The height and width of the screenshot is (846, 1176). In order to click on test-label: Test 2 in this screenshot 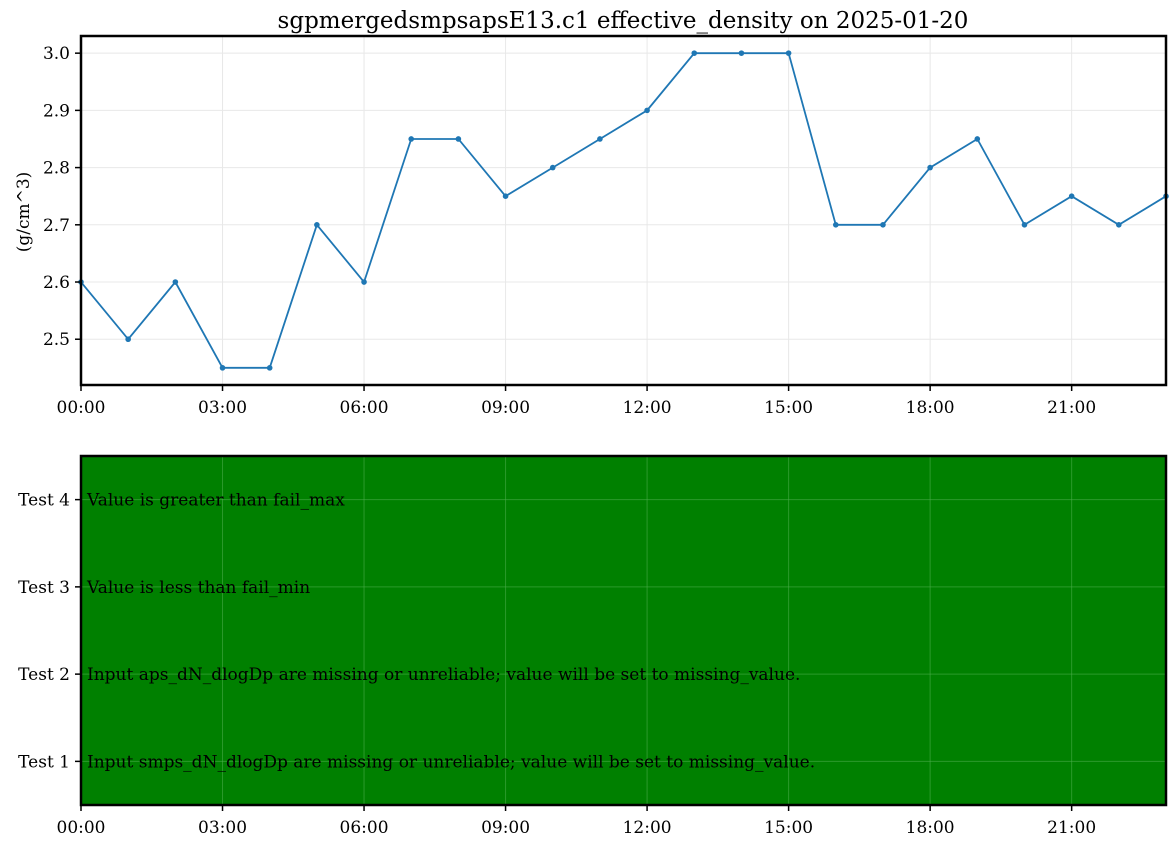, I will do `click(44, 675)`.